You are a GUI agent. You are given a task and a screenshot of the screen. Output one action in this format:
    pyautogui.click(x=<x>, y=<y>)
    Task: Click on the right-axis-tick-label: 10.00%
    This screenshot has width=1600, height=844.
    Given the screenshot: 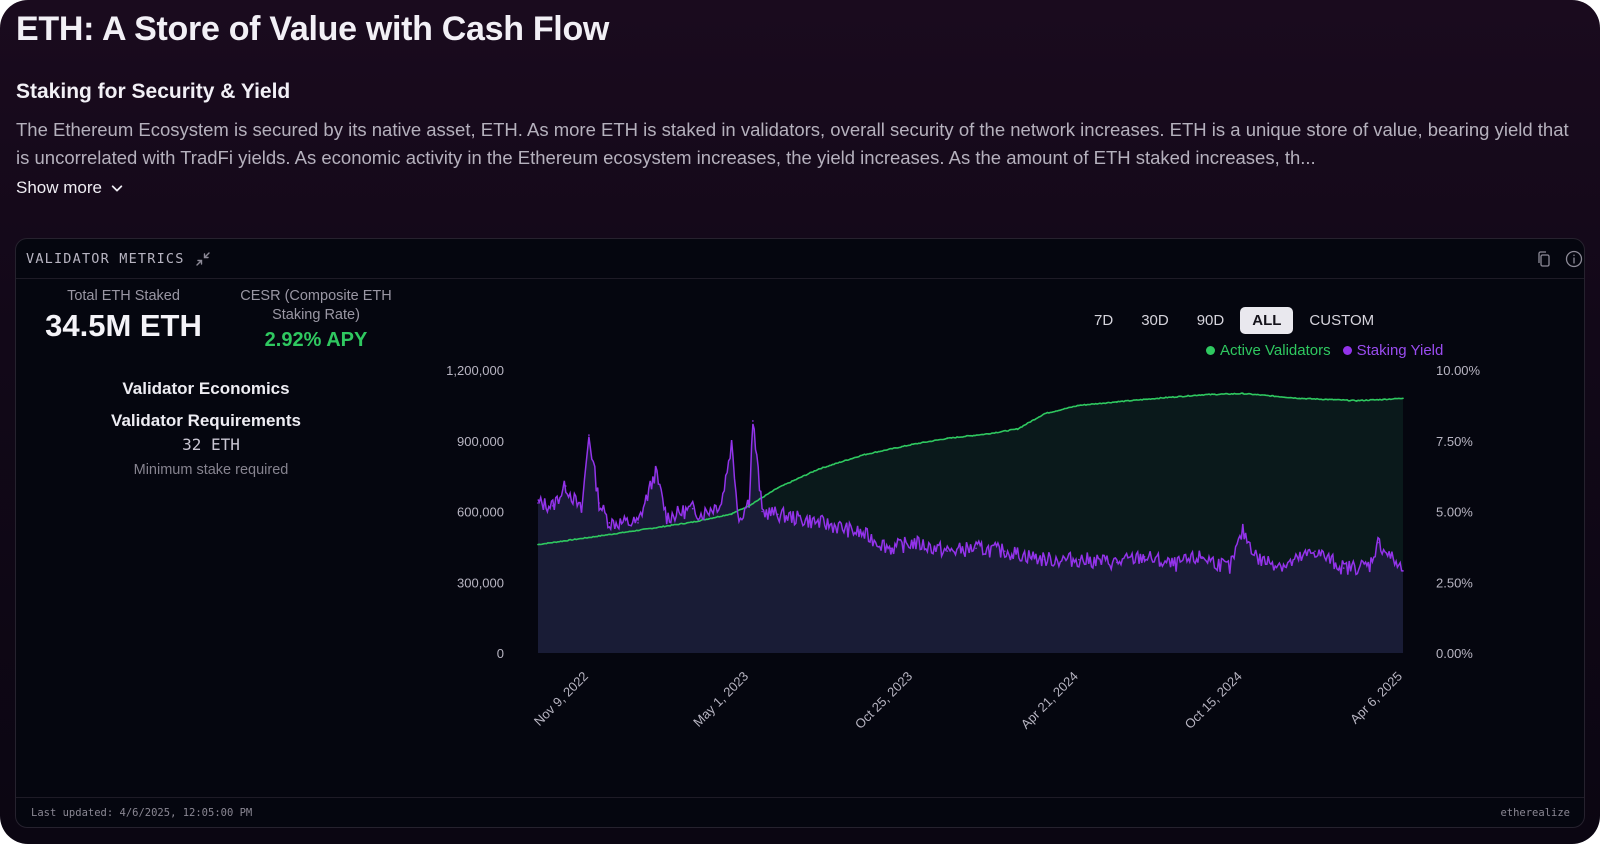 What is the action you would take?
    pyautogui.click(x=1458, y=370)
    